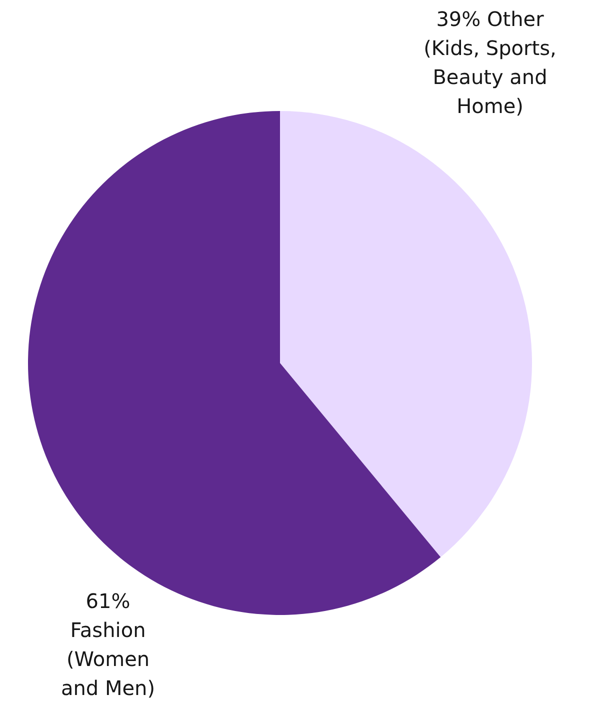 The width and height of the screenshot is (597, 702). Describe the element at coordinates (490, 62) in the screenshot. I see `slice-label: 39% Other (Kids, Sports, Beauty and Home)` at that location.